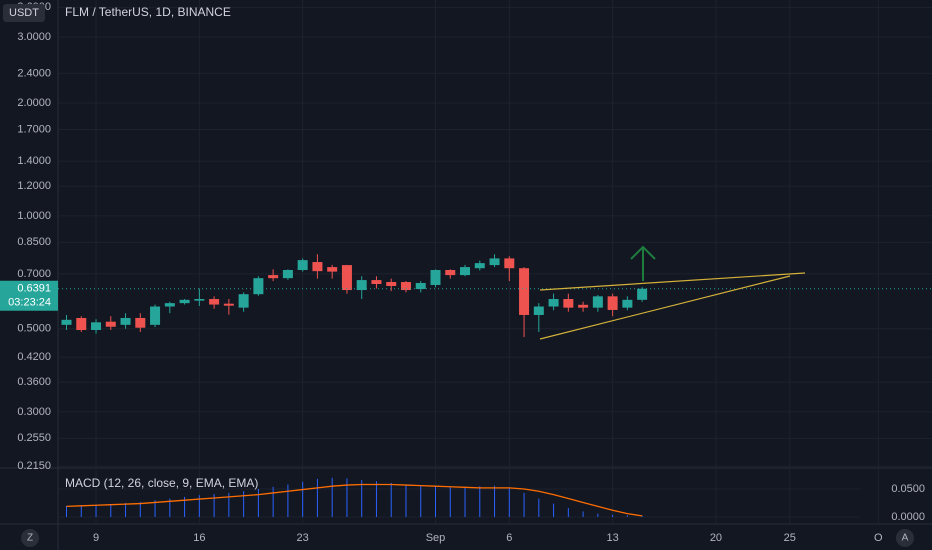 Image resolution: width=932 pixels, height=550 pixels. Describe the element at coordinates (34, 103) in the screenshot. I see `y-tick-label: 2.0000` at that location.